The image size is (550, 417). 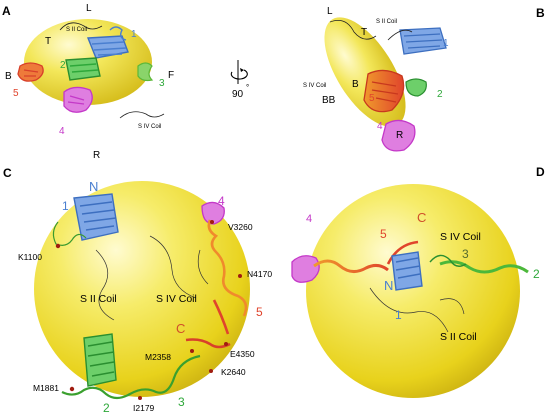 What do you see at coordinates (144, 408) in the screenshot?
I see `panel-c-residue-i2179: I2179` at bounding box center [144, 408].